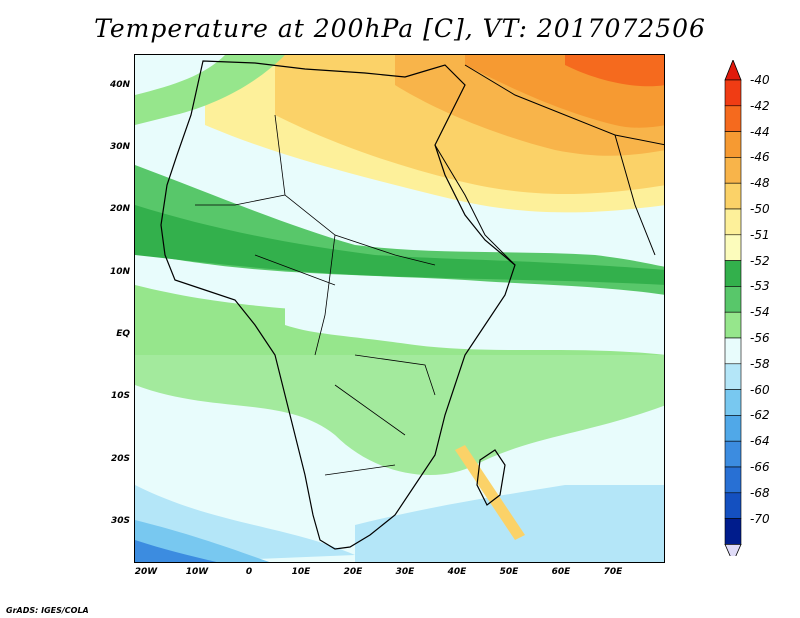 This screenshot has width=800, height=618. Describe the element at coordinates (146, 572) in the screenshot. I see `lon-label-20w: 20W` at that location.